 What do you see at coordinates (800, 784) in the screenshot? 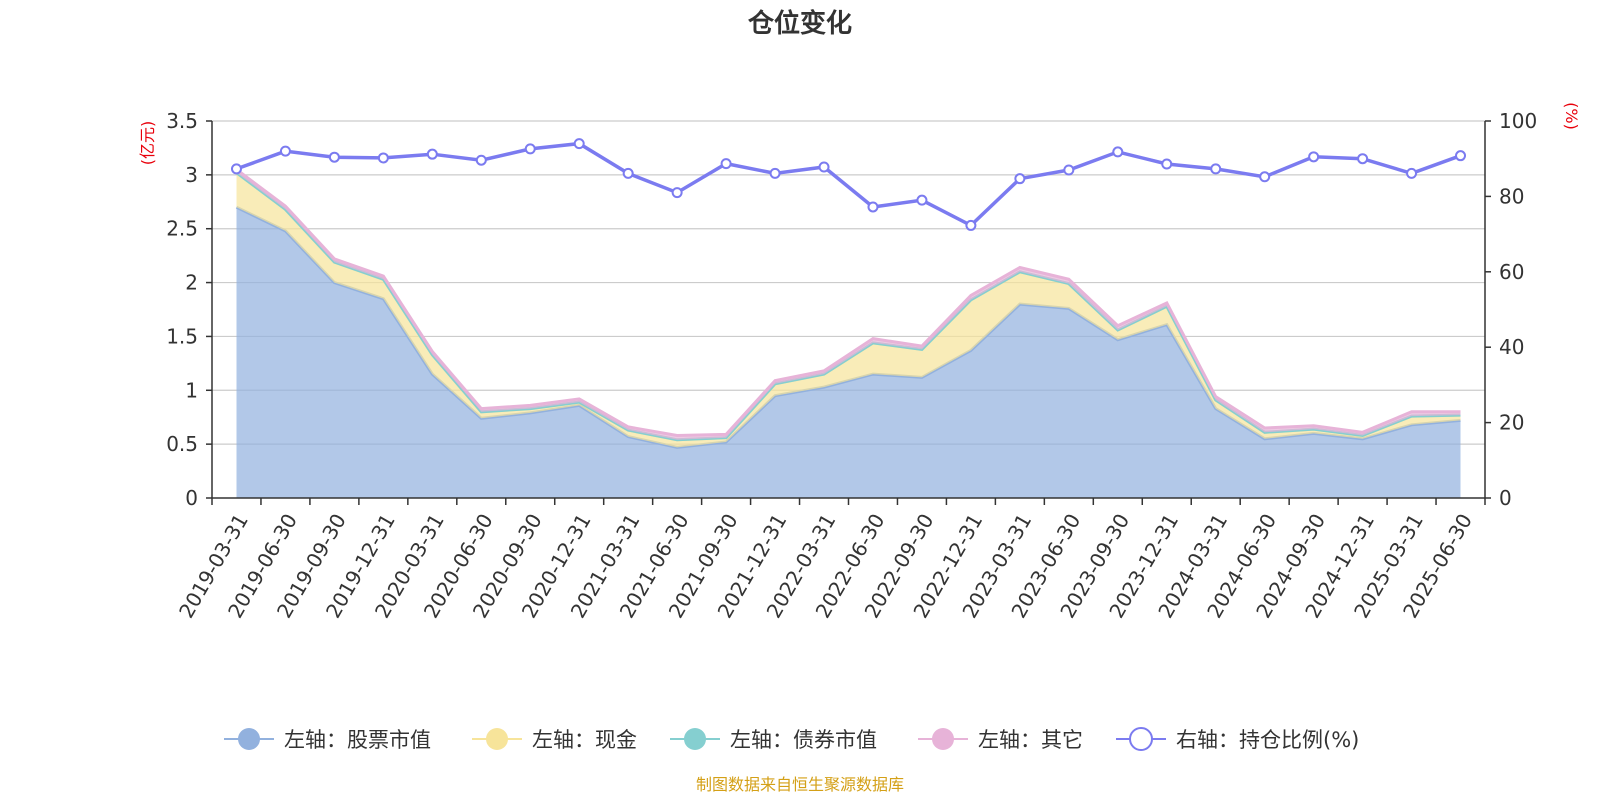
I see `data-source-note: 制图数据来自恒生聚源数据库` at bounding box center [800, 784].